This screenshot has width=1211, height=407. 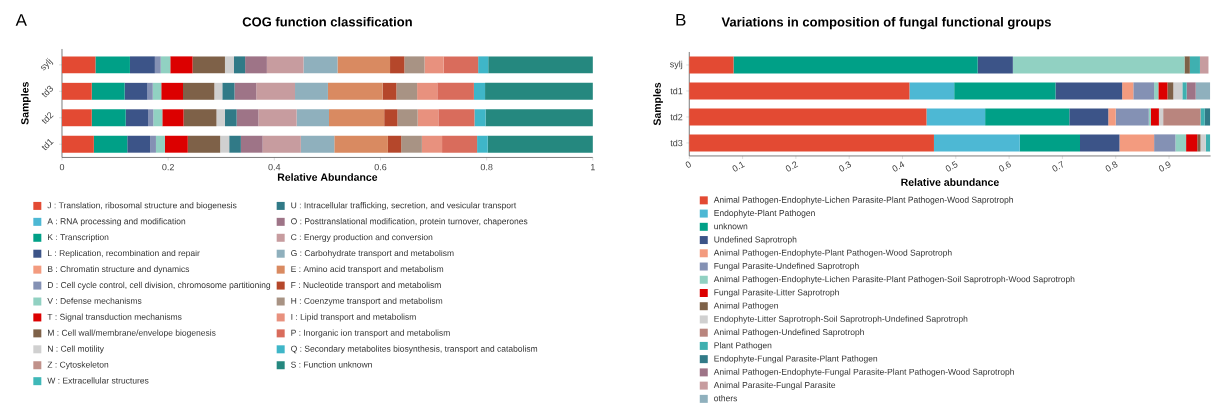 I want to click on legend-label: A : RNA processing and modification, so click(x=116, y=222).